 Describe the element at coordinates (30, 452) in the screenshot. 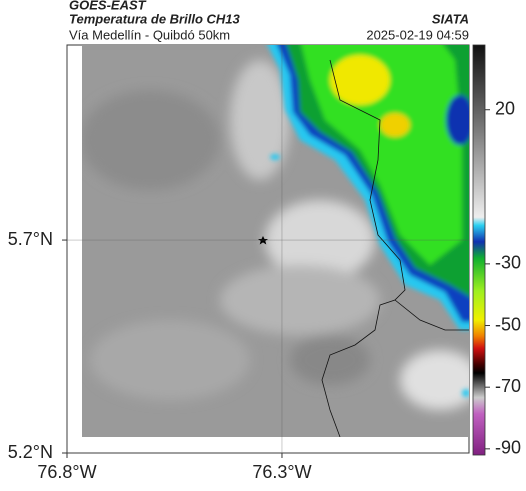

I see `lat-label: 5.2°N` at that location.